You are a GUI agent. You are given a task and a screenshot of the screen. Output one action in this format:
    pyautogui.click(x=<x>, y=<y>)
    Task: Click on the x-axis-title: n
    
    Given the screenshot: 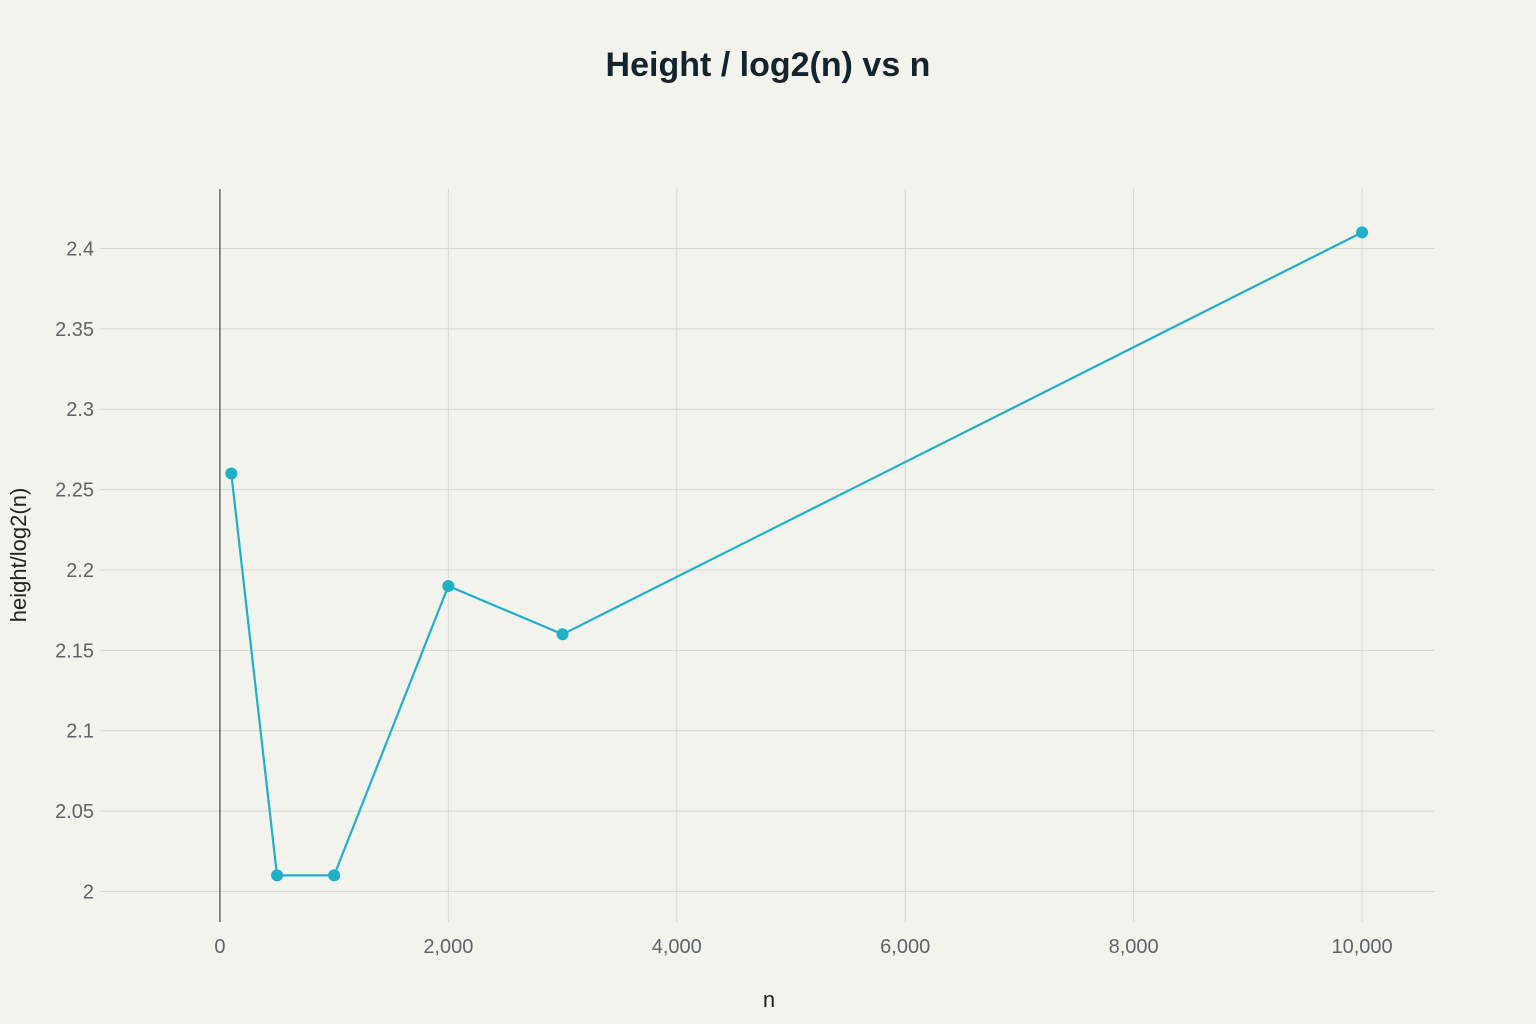 What is the action you would take?
    pyautogui.click(x=769, y=999)
    